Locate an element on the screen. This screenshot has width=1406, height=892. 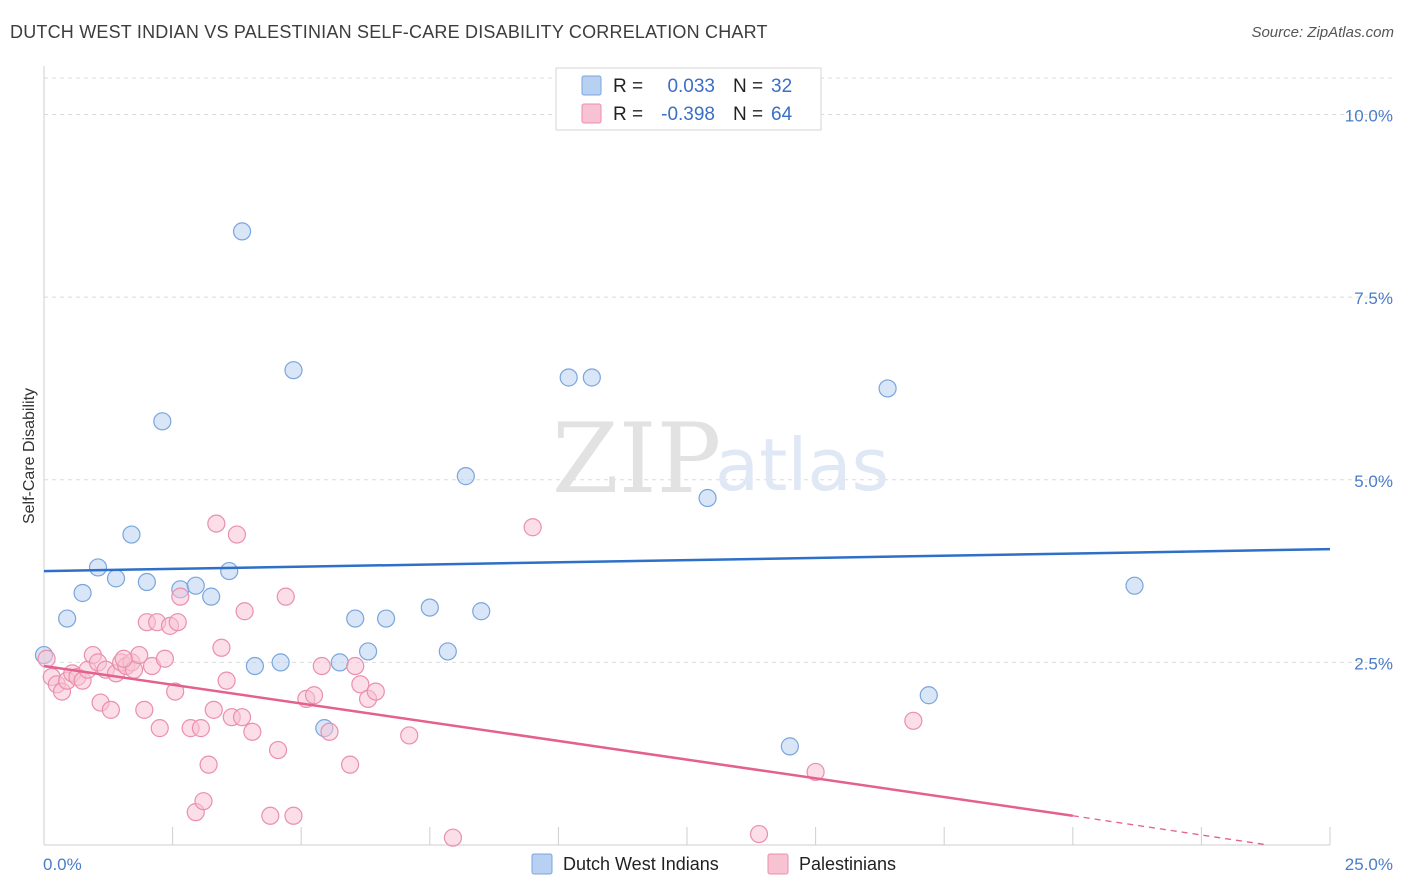
legend-n-label-2: N = is located at coordinates (748, 114).